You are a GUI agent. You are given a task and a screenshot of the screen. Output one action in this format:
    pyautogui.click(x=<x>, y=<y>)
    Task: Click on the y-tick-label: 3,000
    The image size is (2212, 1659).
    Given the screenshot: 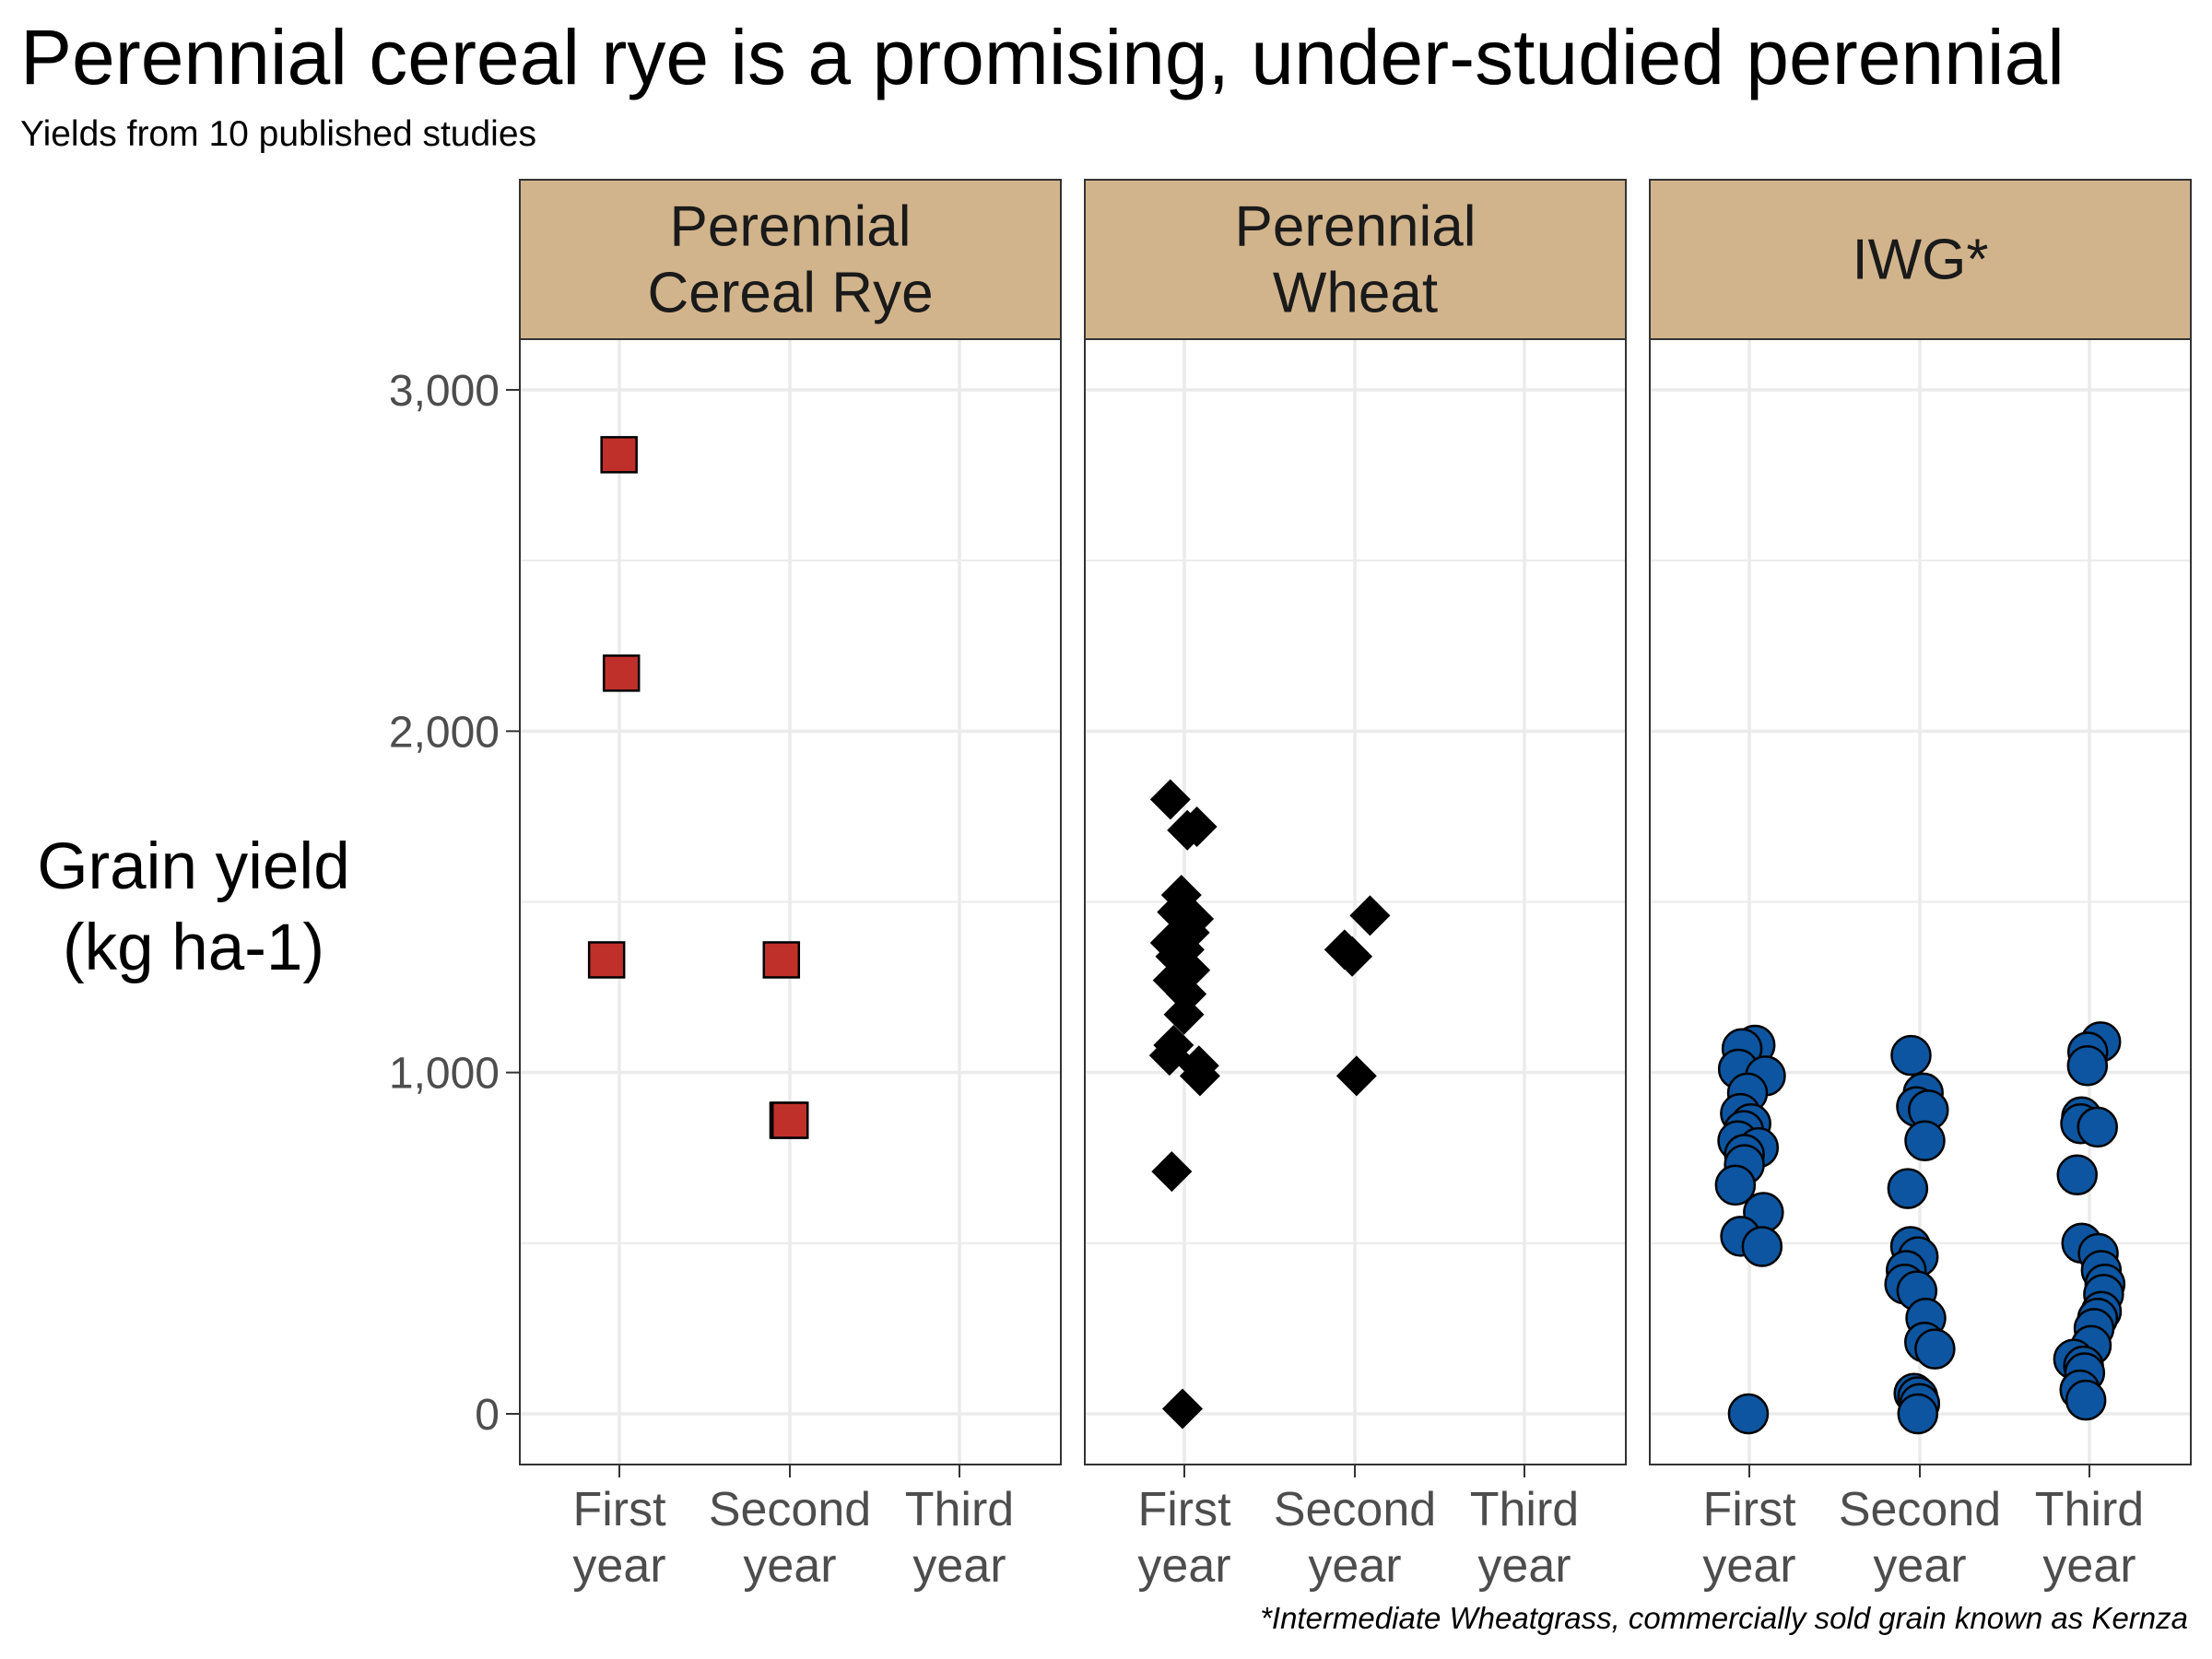 What is the action you would take?
    pyautogui.click(x=444, y=391)
    